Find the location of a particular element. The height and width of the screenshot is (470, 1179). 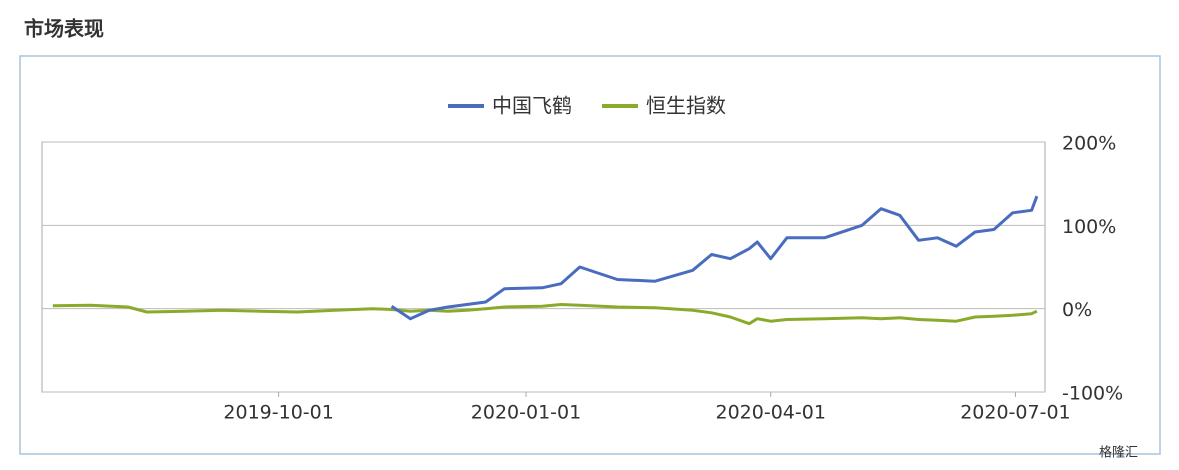

x-tick-label: 2020-01-01 is located at coordinates (526, 413).